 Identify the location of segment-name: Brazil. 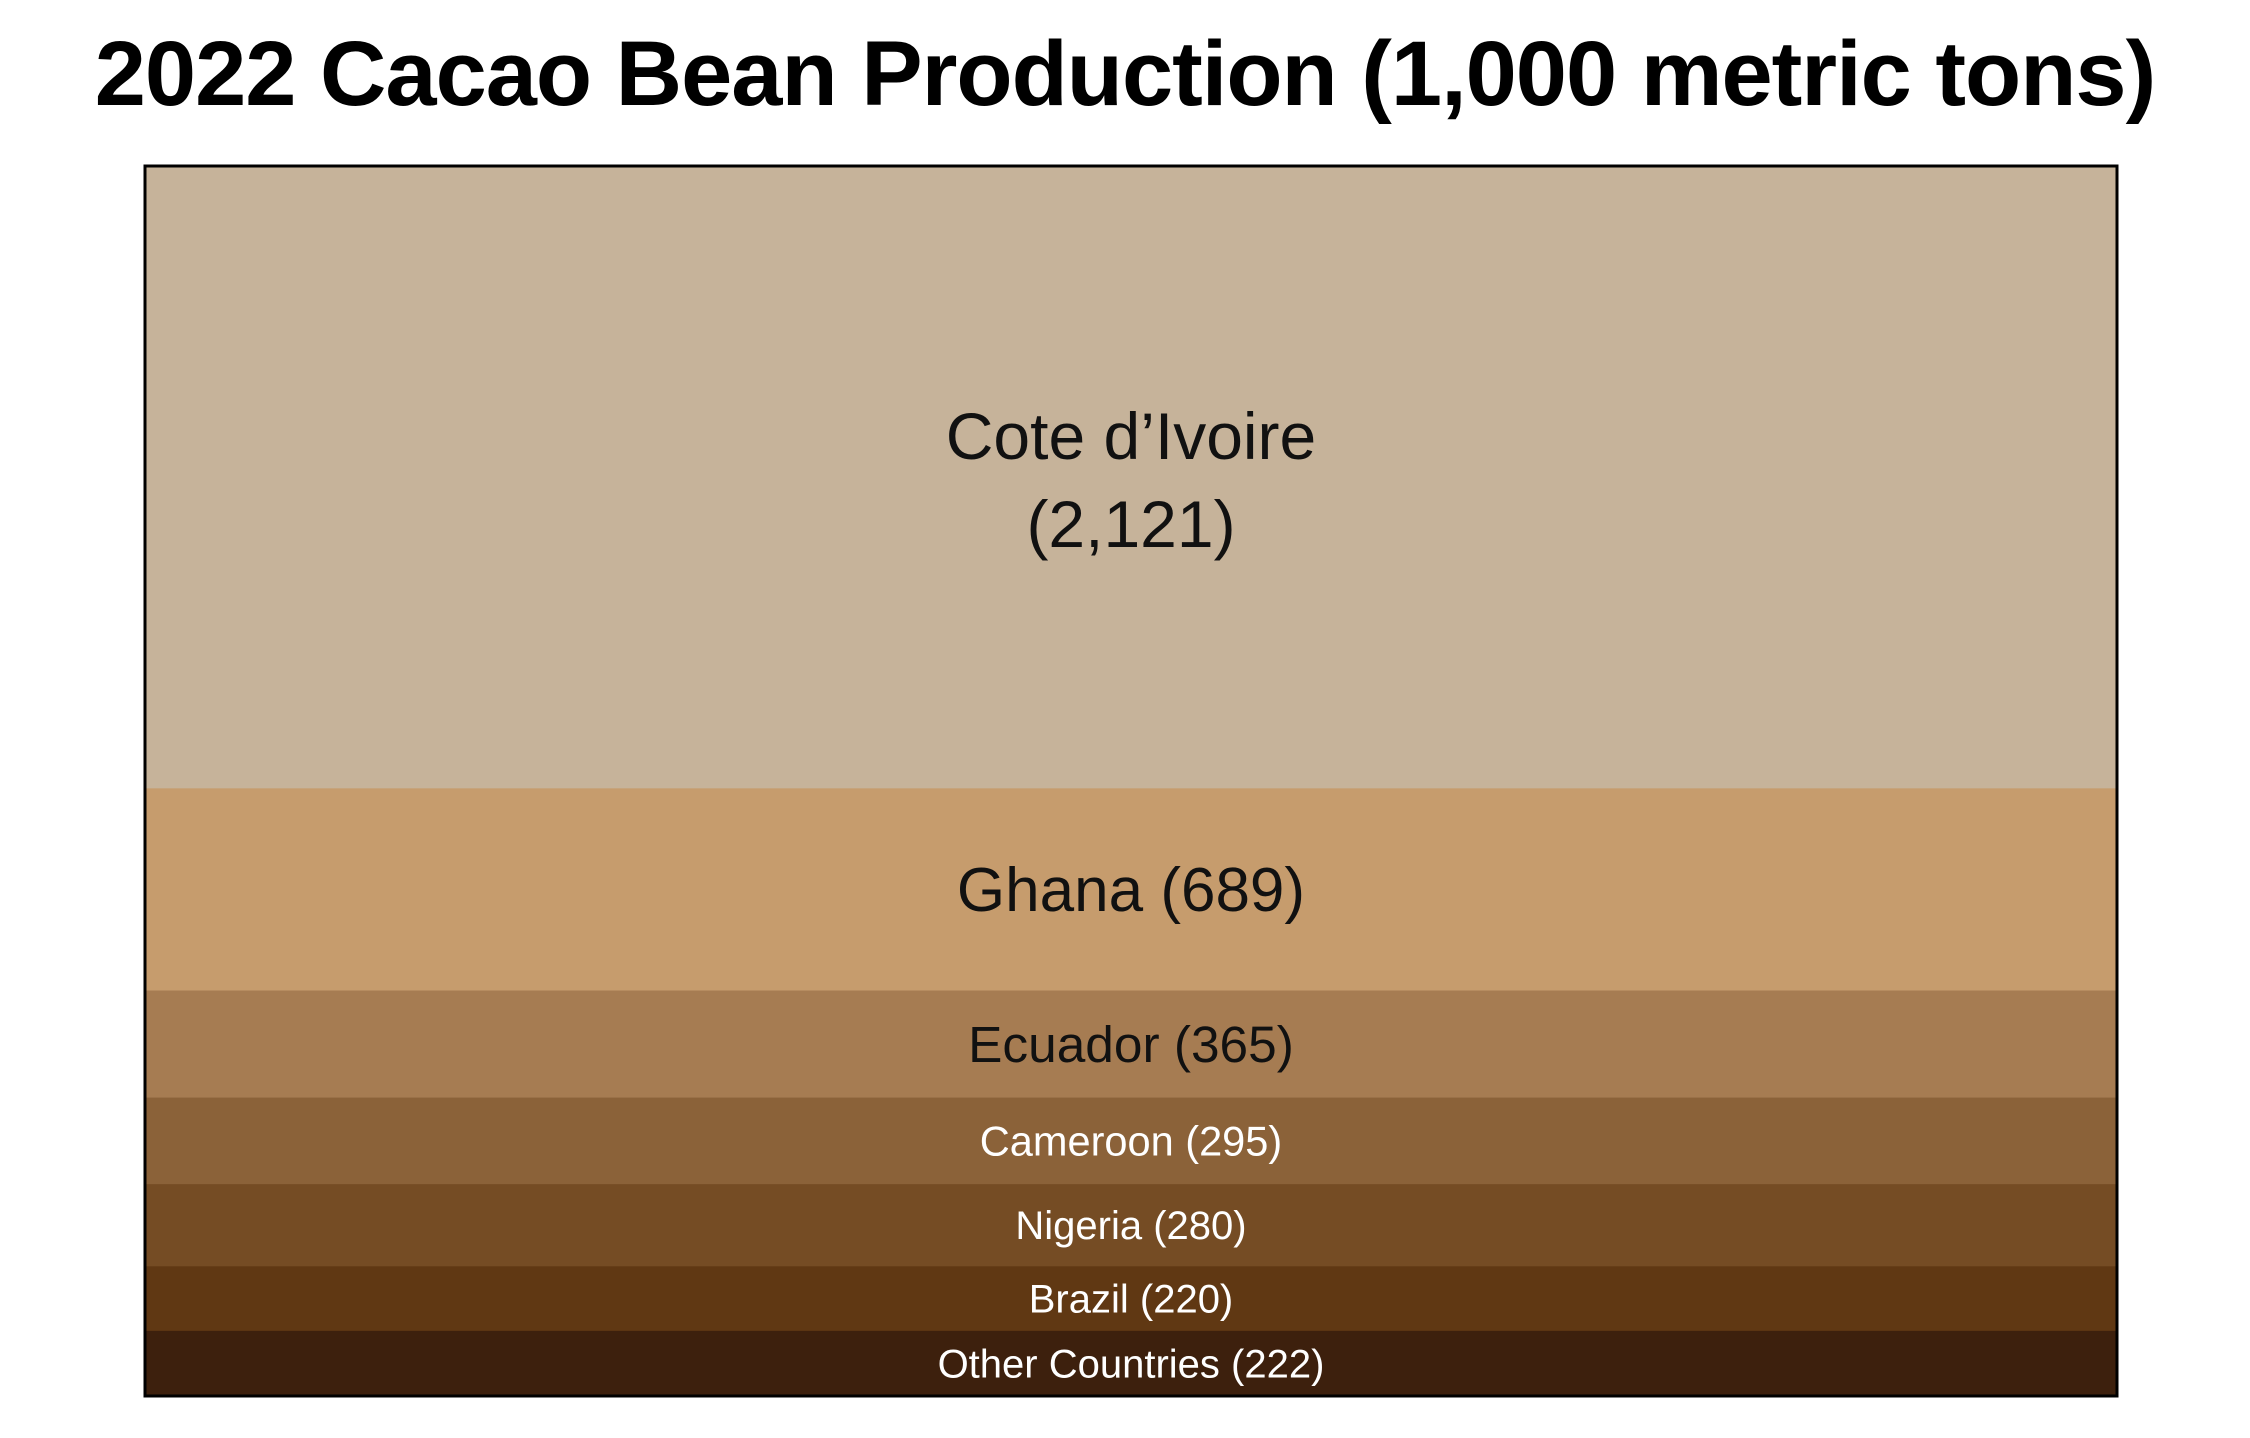
(1084, 1300).